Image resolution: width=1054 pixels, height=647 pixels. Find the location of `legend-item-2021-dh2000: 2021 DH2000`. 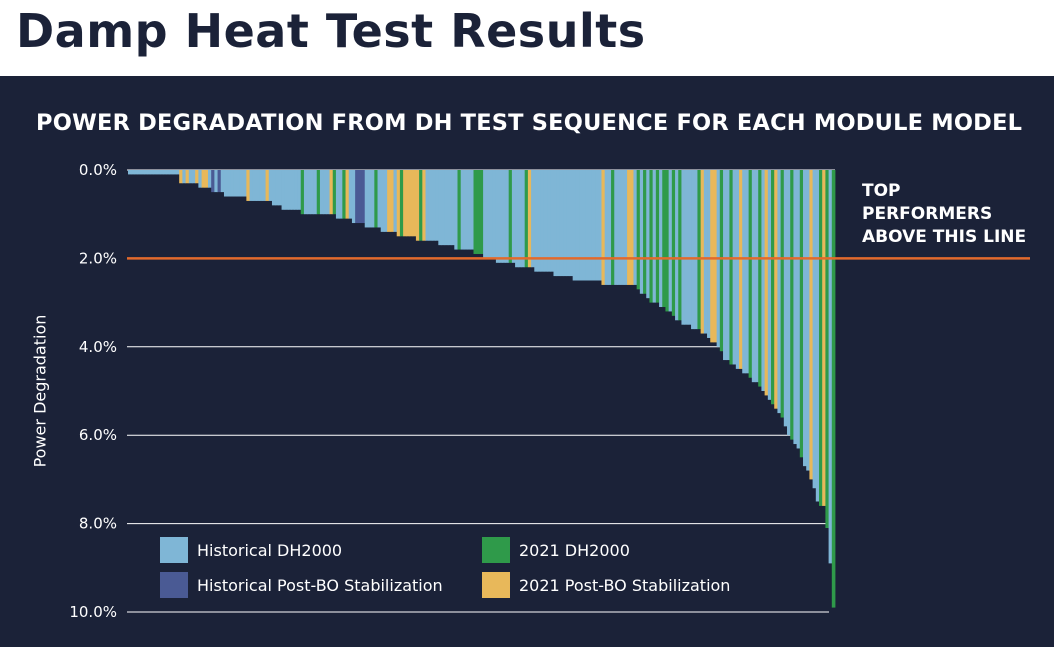

legend-item-2021-dh2000: 2021 DH2000 is located at coordinates (556, 550).